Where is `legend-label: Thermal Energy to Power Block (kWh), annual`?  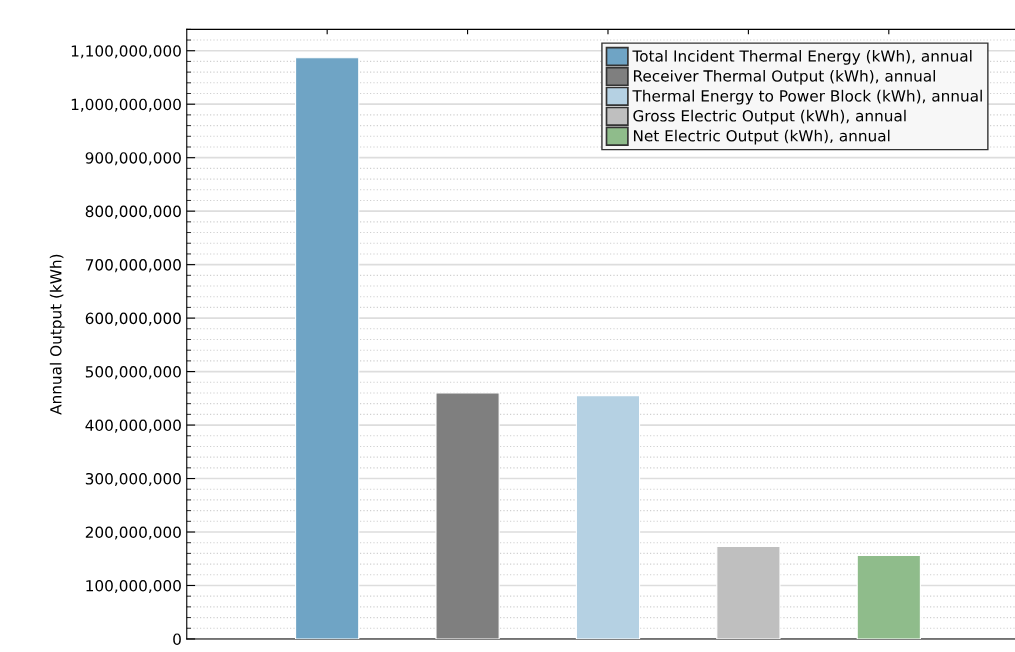
legend-label: Thermal Energy to Power Block (kWh), annual is located at coordinates (807, 97).